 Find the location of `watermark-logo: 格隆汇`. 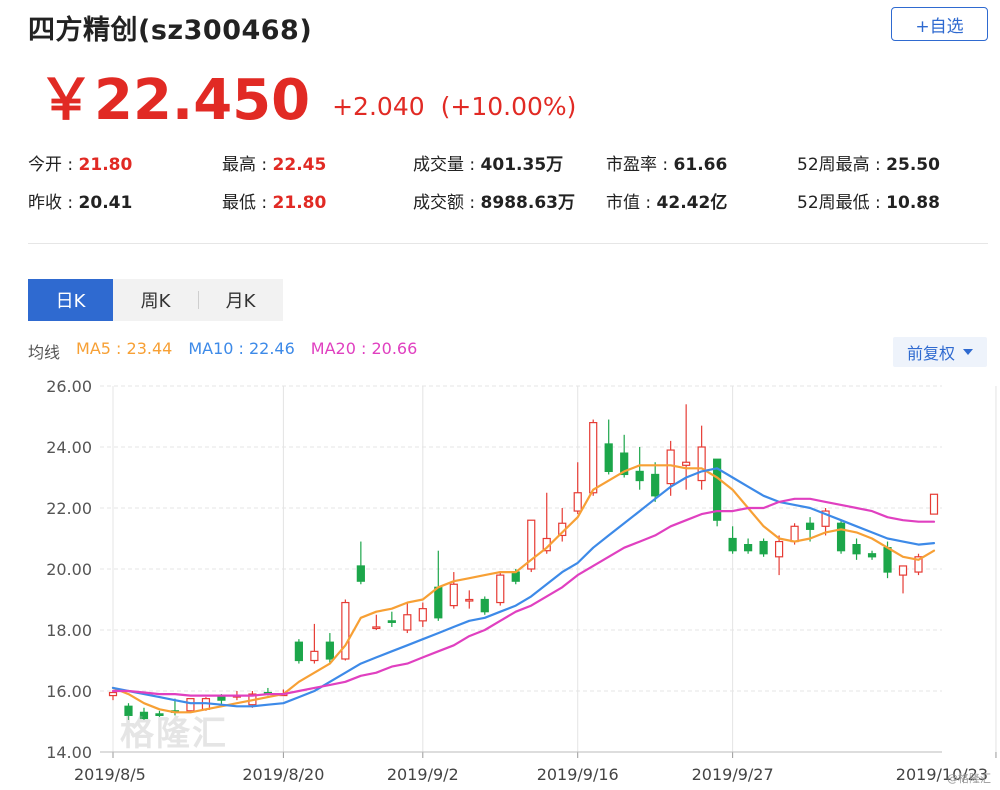

watermark-logo: 格隆汇 is located at coordinates (174, 734).